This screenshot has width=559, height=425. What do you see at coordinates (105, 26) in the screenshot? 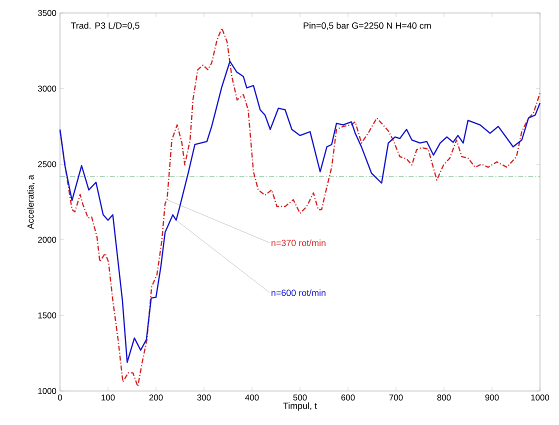
I see `annotation: Trad. P3 L/D=0,5` at bounding box center [105, 26].